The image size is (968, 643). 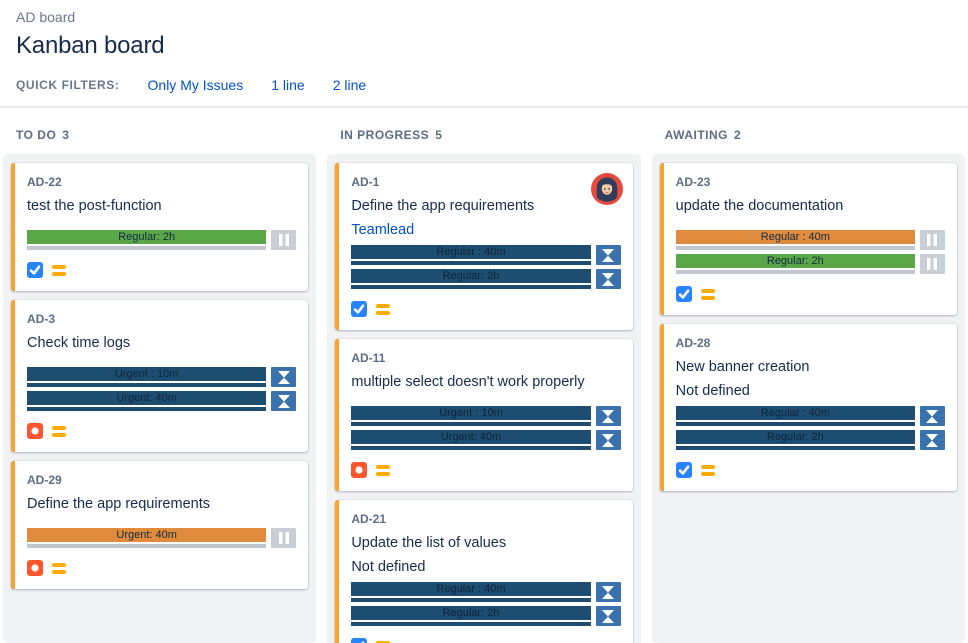 I want to click on avatar, so click(x=606, y=189).